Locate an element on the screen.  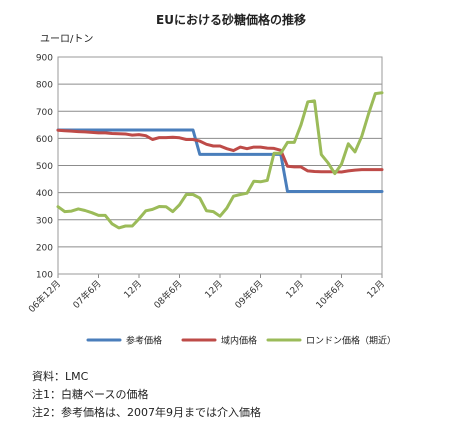
x-axis-ticks: 06年12月 07年6月 12月 08年6月 12月 09年6月 12月 10年6月 12月 is located at coordinates (206, 294).